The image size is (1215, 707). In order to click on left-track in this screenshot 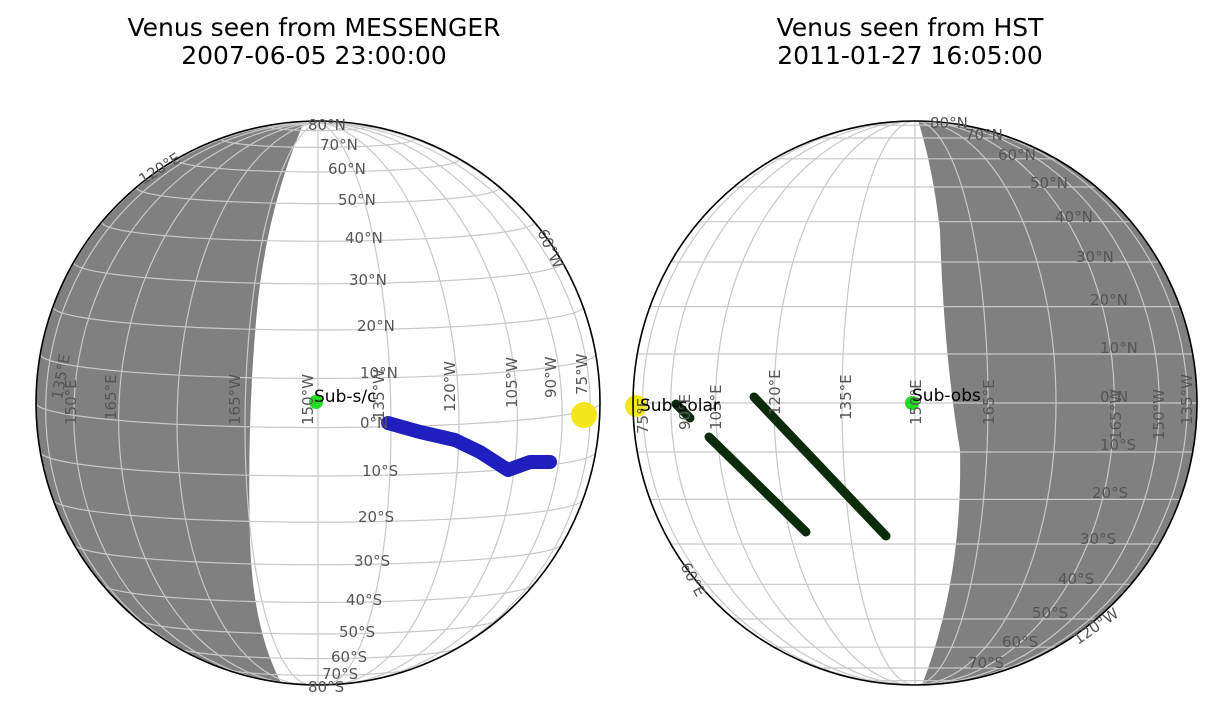, I will do `click(469, 446)`.